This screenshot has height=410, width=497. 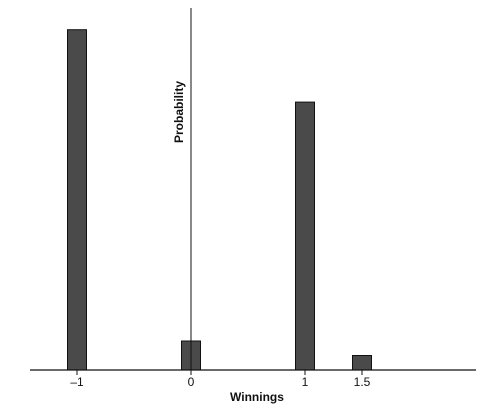 What do you see at coordinates (305, 382) in the screenshot?
I see `x-tick-label: 1` at bounding box center [305, 382].